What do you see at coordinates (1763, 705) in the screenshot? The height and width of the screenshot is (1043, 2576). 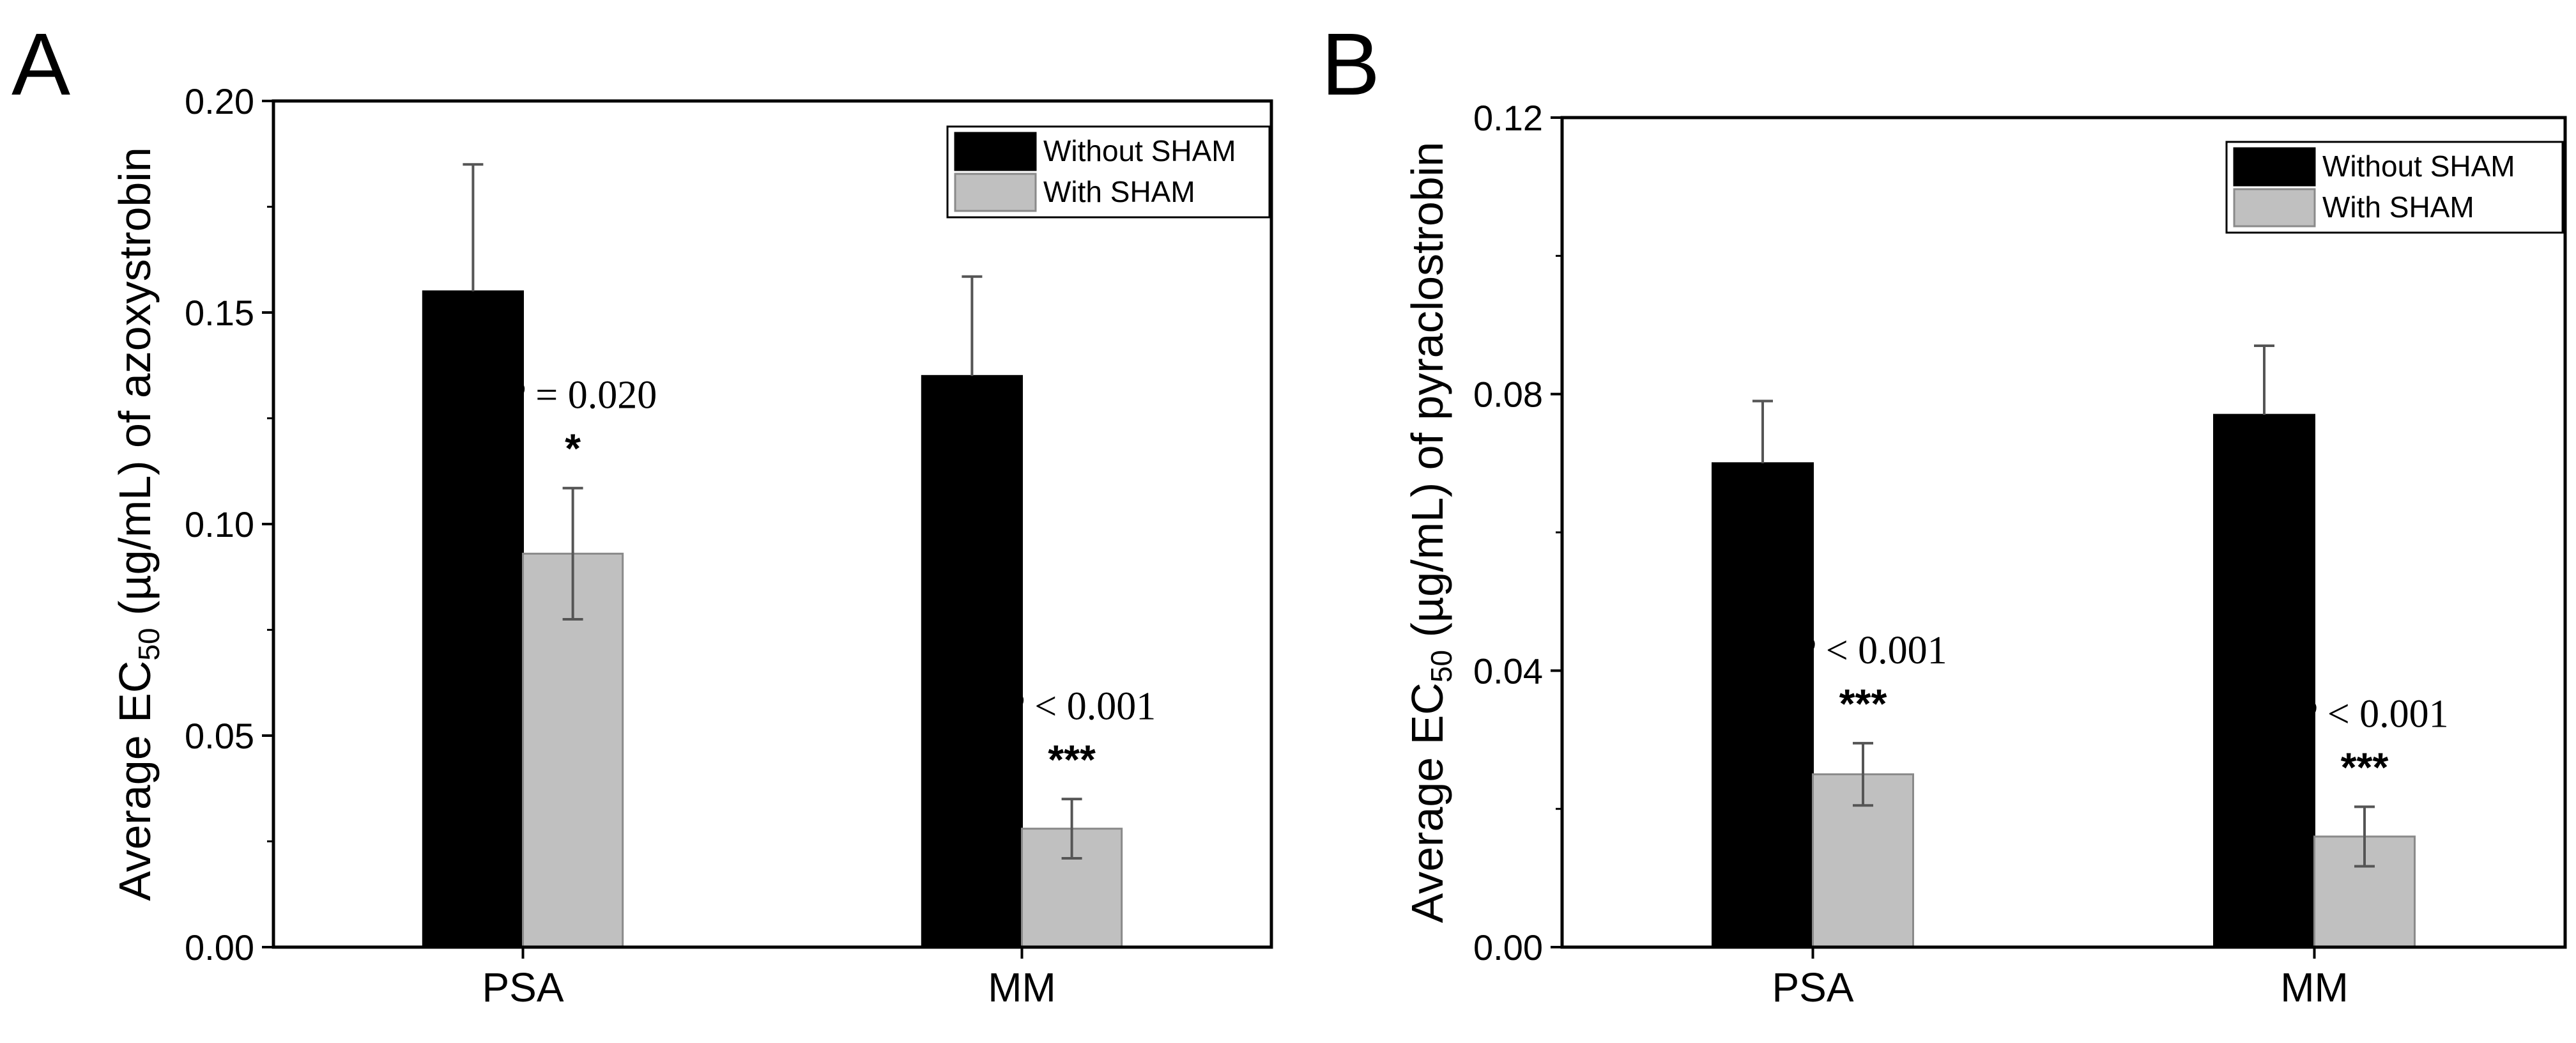 I see `bar-without-sham-psa` at bounding box center [1763, 705].